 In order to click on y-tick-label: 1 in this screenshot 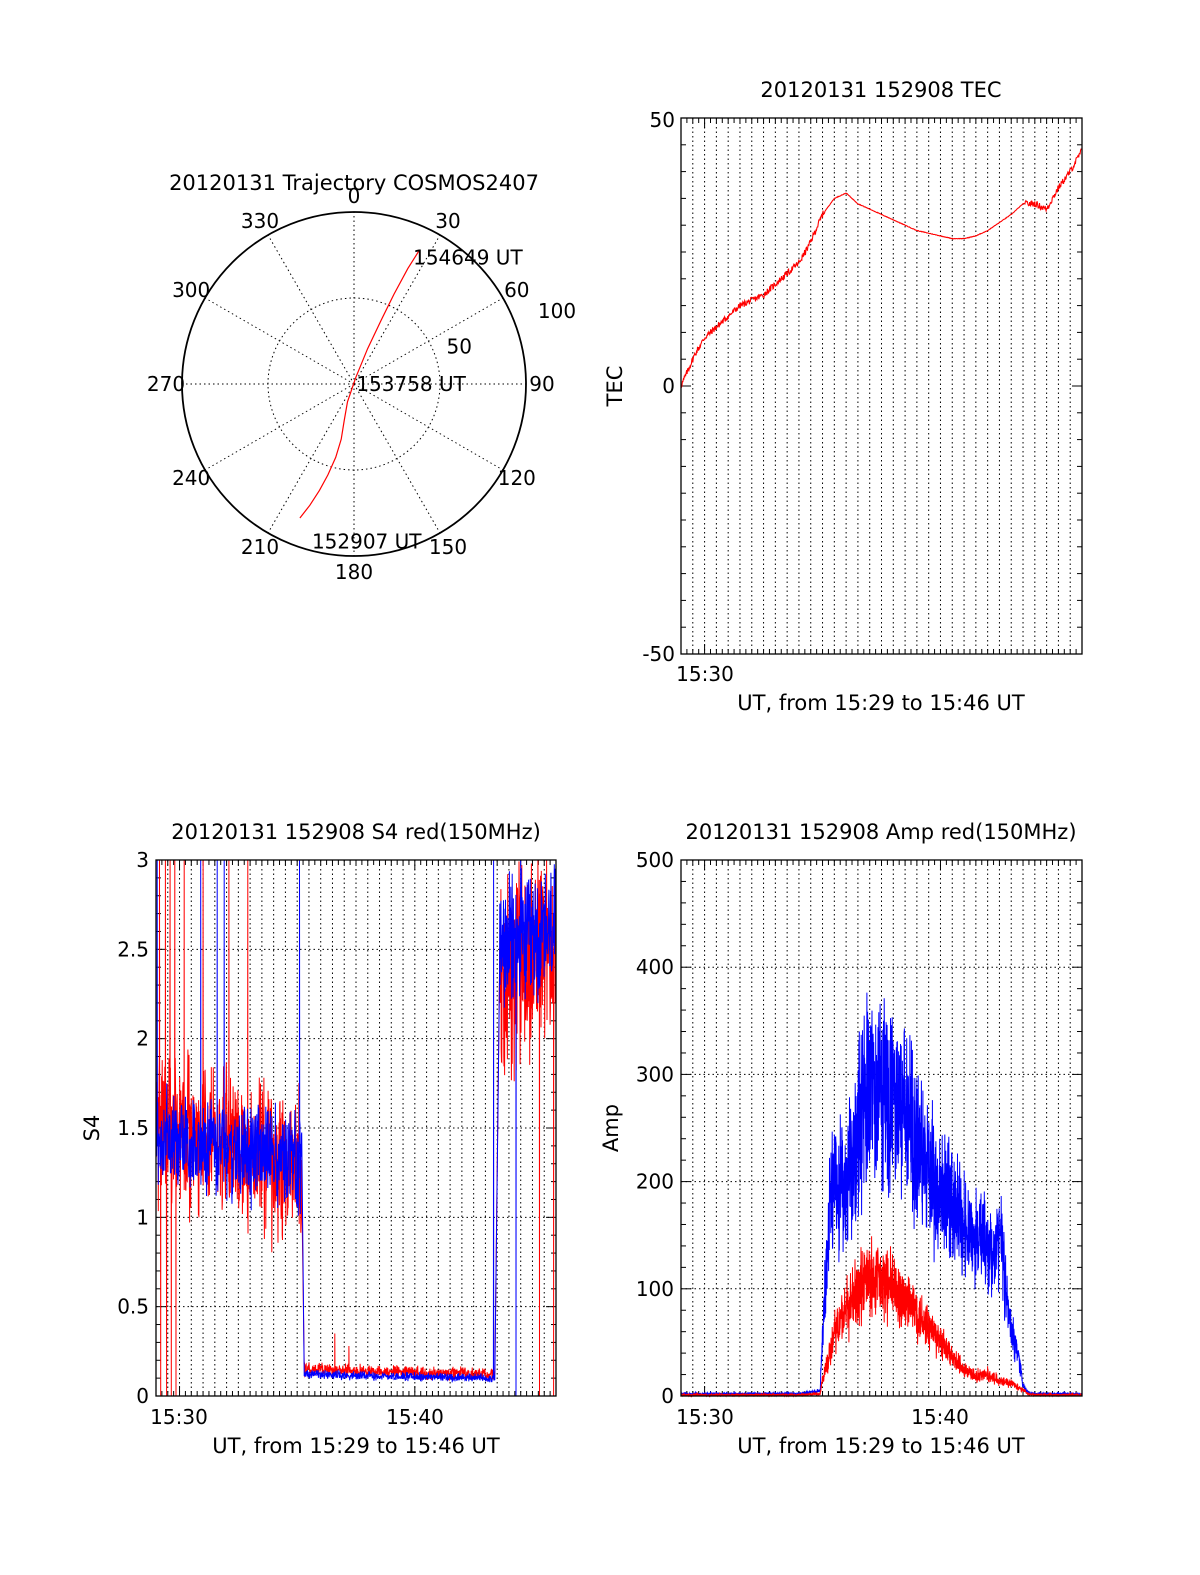, I will do `click(142, 1217)`.